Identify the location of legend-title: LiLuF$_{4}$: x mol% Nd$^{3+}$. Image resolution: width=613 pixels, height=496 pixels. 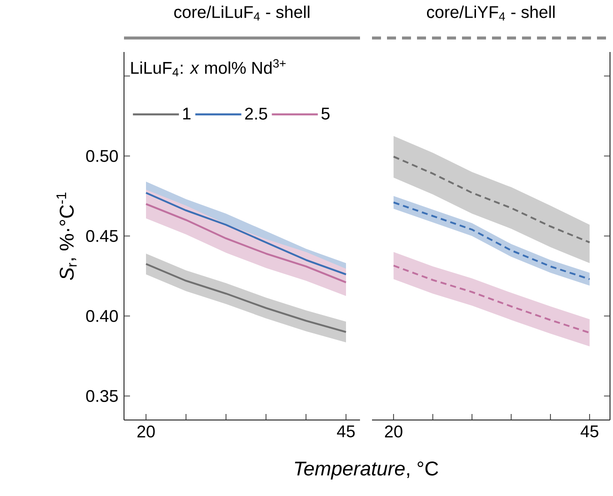
(208, 67).